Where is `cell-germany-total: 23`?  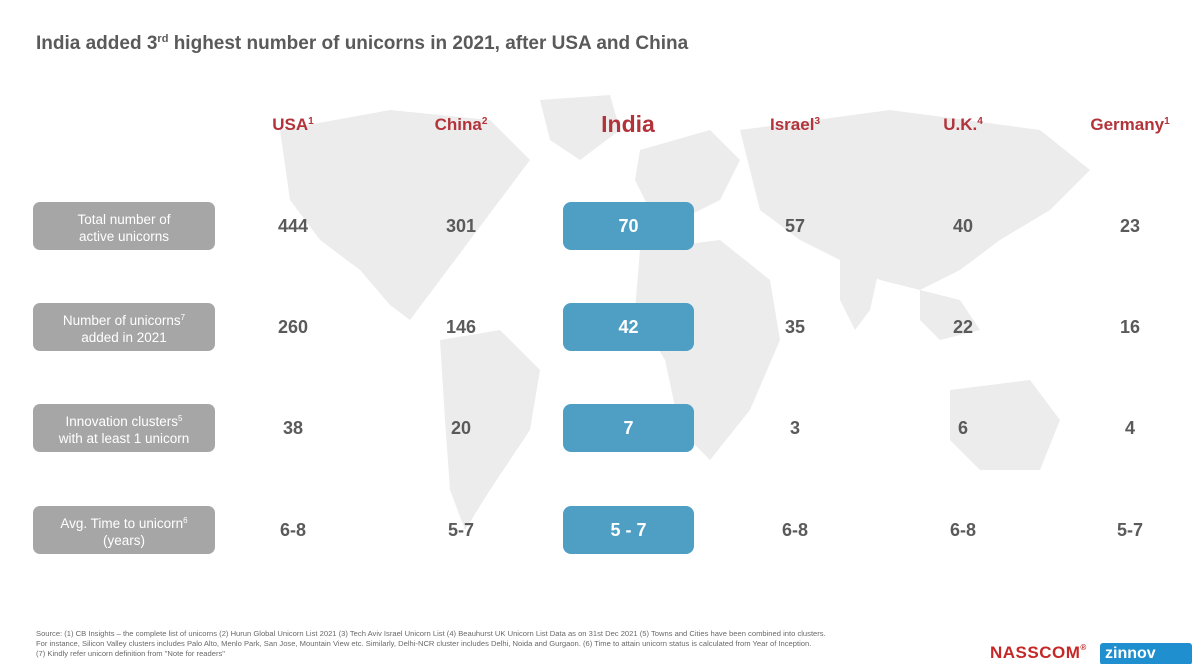
cell-germany-total: 23 is located at coordinates (1130, 226).